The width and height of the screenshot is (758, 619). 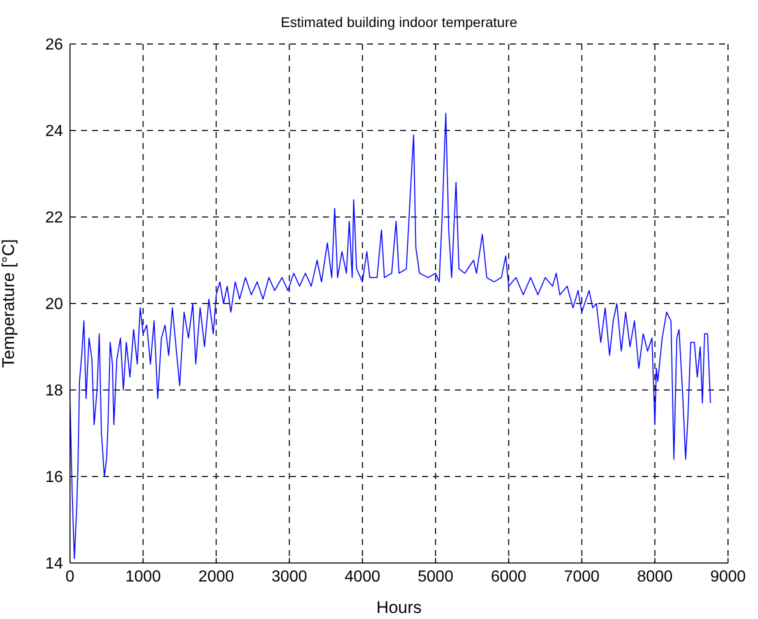 What do you see at coordinates (399, 22) in the screenshot?
I see `chart-title: Estimated building indoor temperature` at bounding box center [399, 22].